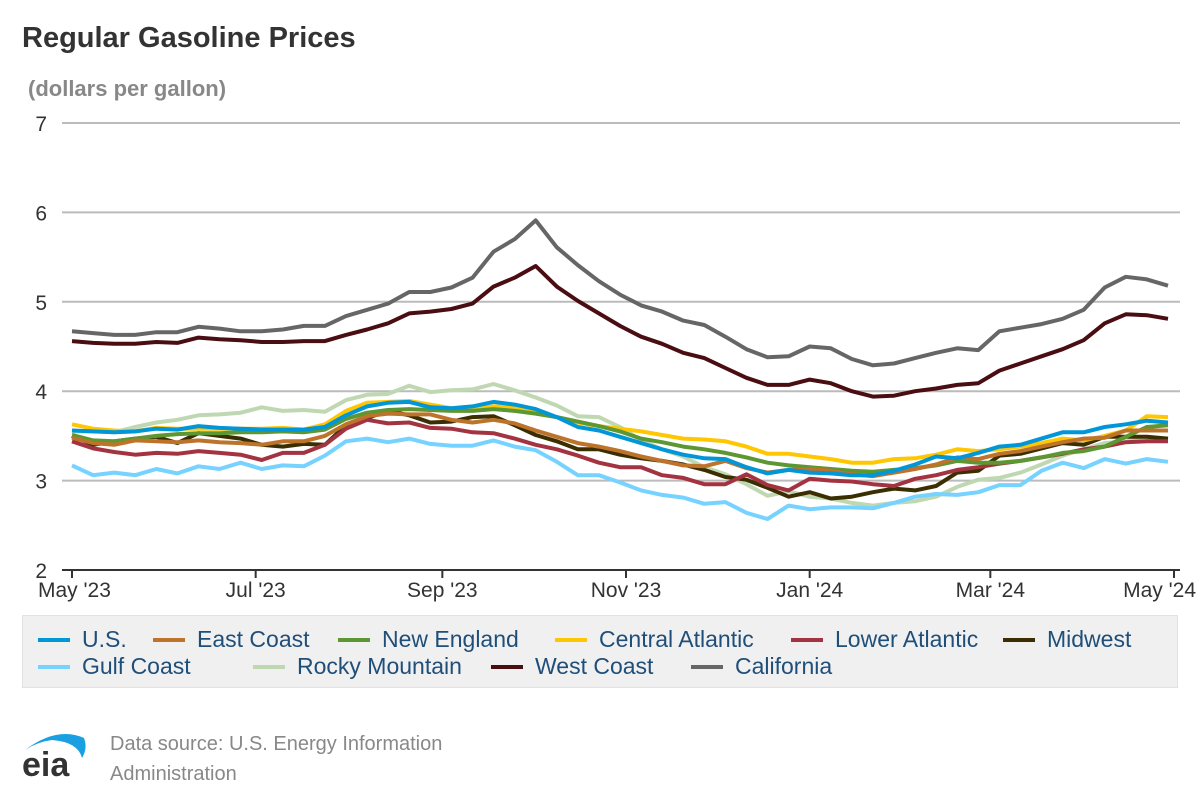 This screenshot has height=800, width=1200. I want to click on legend-item: Central Atlantic, so click(654, 639).